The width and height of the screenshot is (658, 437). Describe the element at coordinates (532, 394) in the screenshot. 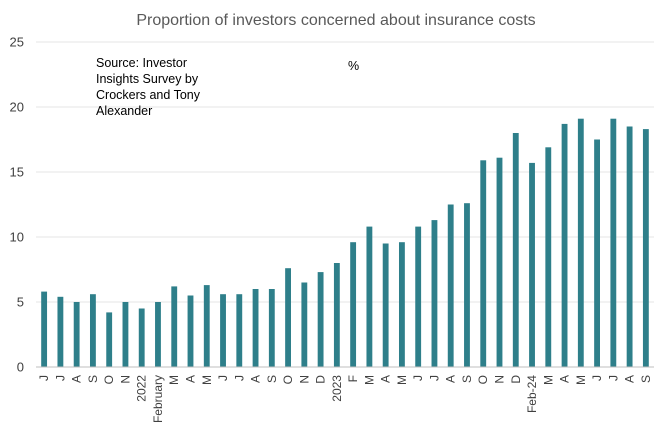

I see `x-tick-label: Feb-24` at that location.